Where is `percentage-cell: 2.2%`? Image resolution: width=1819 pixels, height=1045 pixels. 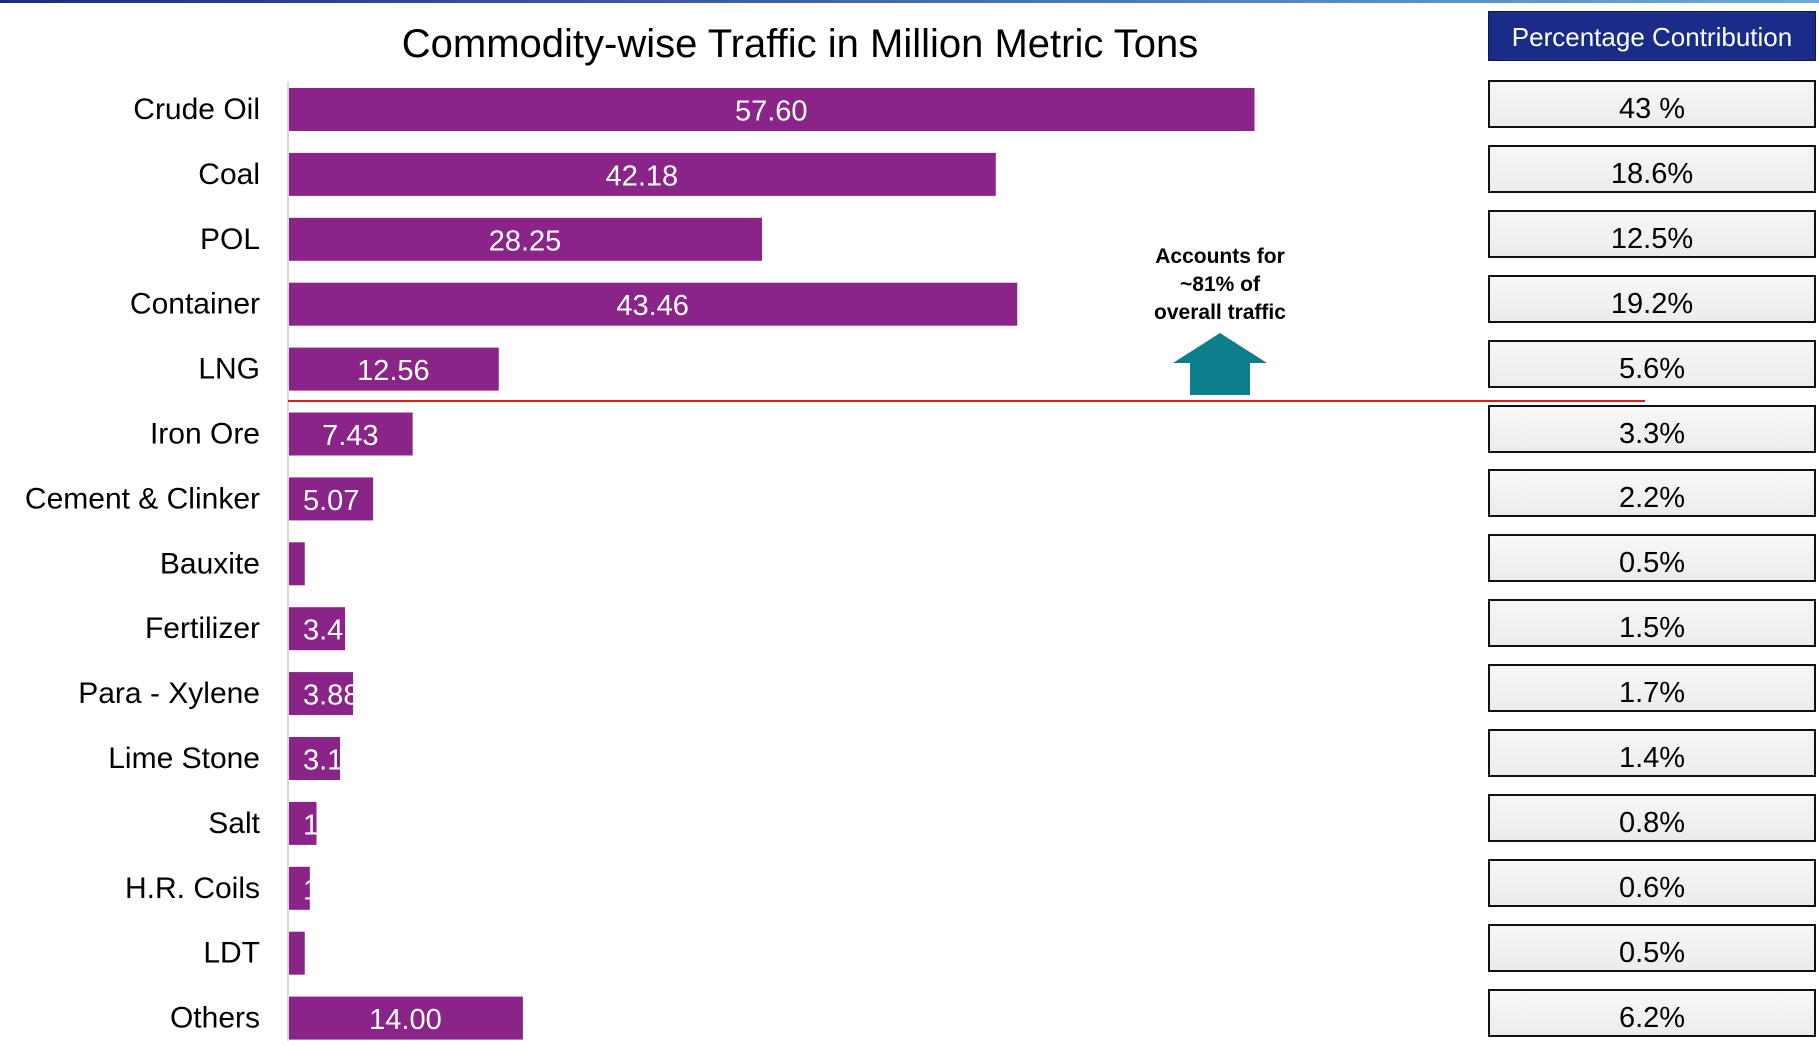
percentage-cell: 2.2% is located at coordinates (1652, 493).